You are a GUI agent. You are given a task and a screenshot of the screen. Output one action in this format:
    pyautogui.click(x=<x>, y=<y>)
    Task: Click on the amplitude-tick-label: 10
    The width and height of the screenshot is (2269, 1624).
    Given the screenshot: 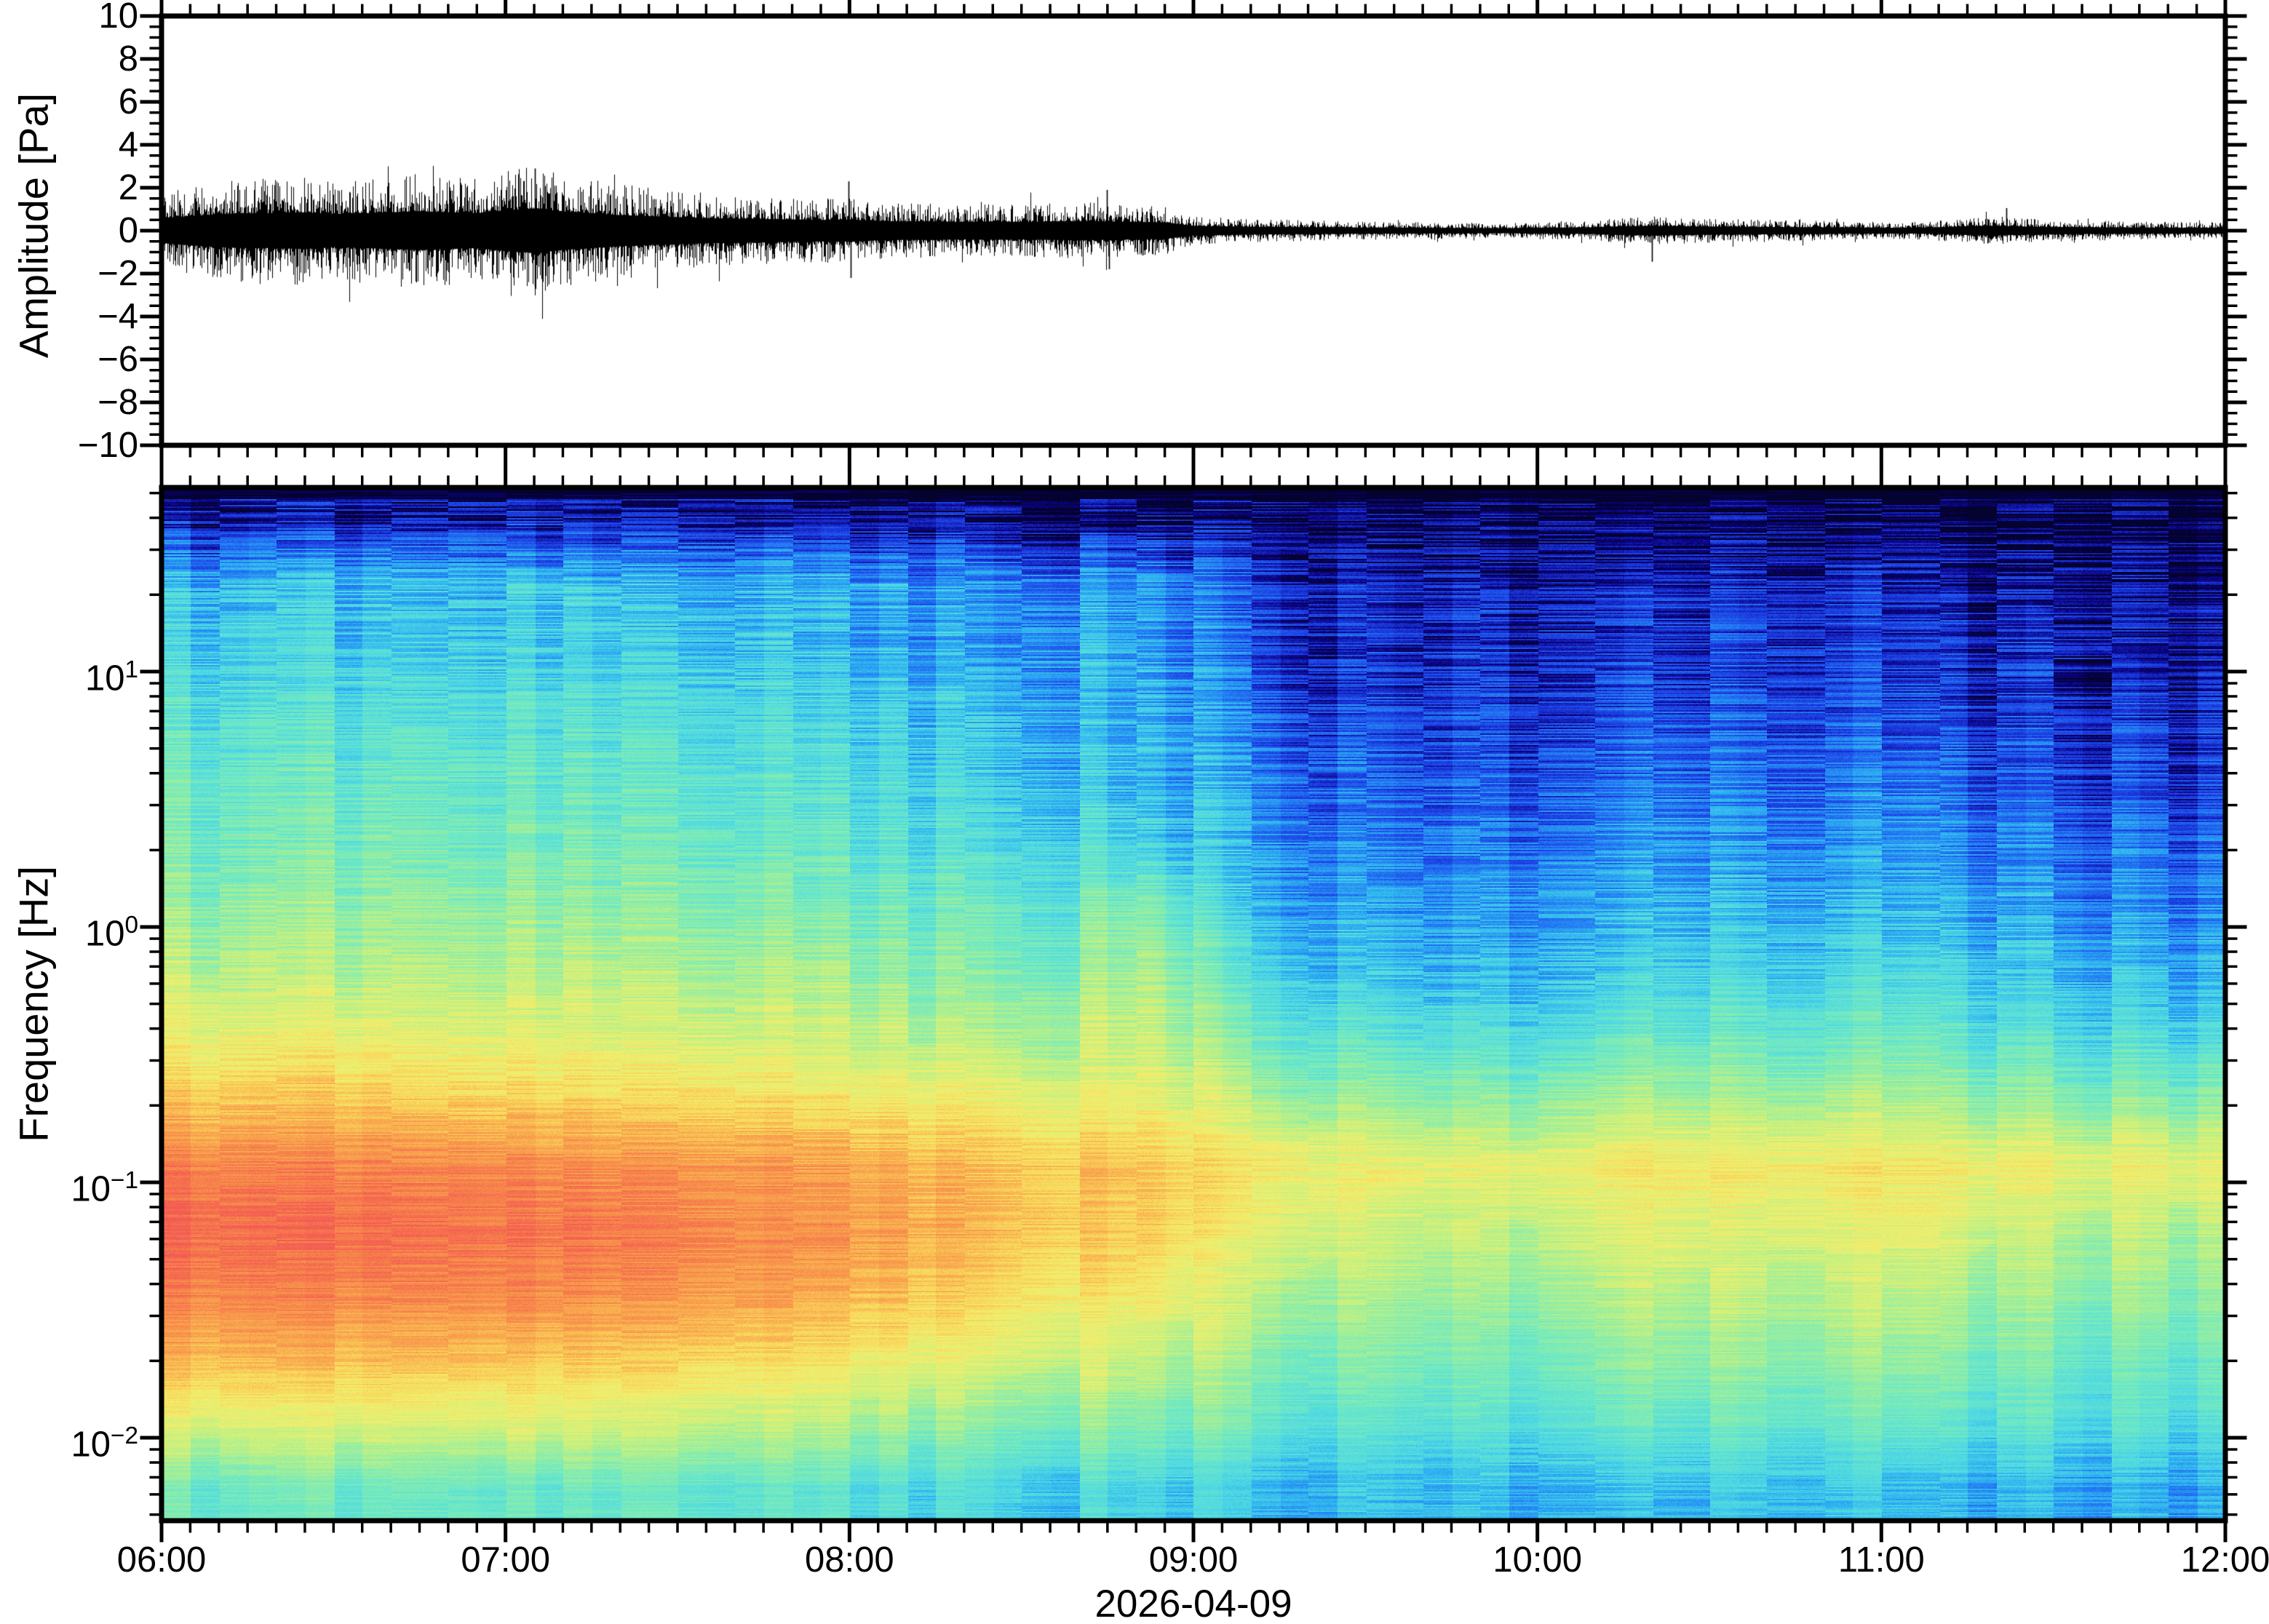 What is the action you would take?
    pyautogui.click(x=118, y=18)
    